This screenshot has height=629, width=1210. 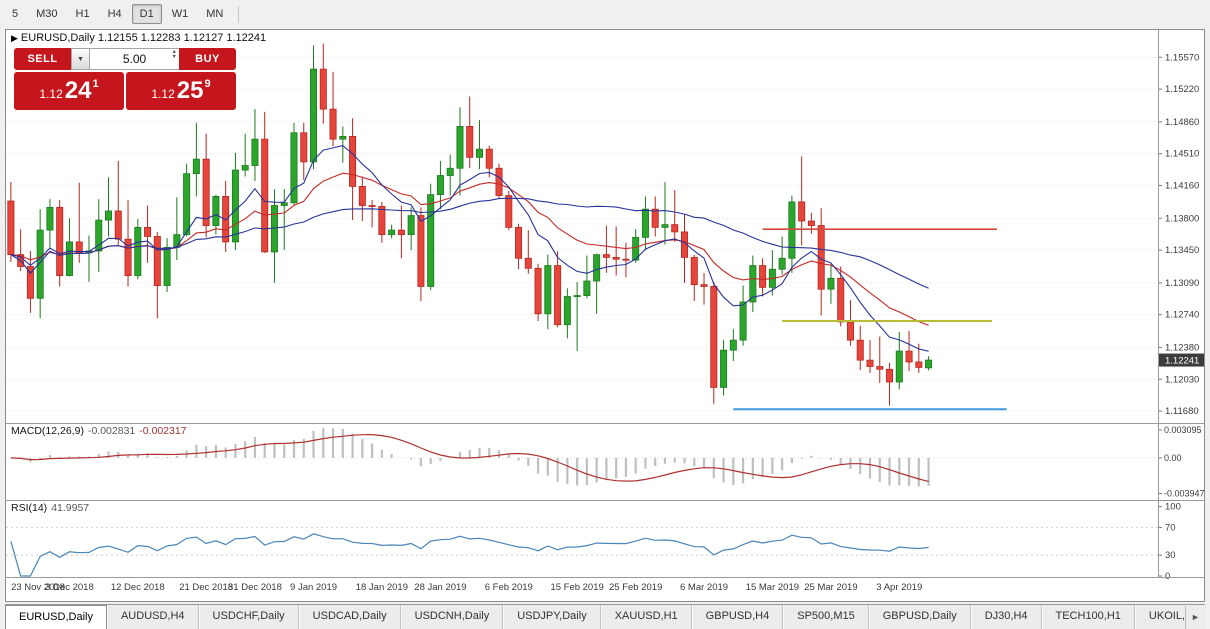 What do you see at coordinates (50, 508) in the screenshot?
I see `rsi-label: RSI(14) 41.9957` at bounding box center [50, 508].